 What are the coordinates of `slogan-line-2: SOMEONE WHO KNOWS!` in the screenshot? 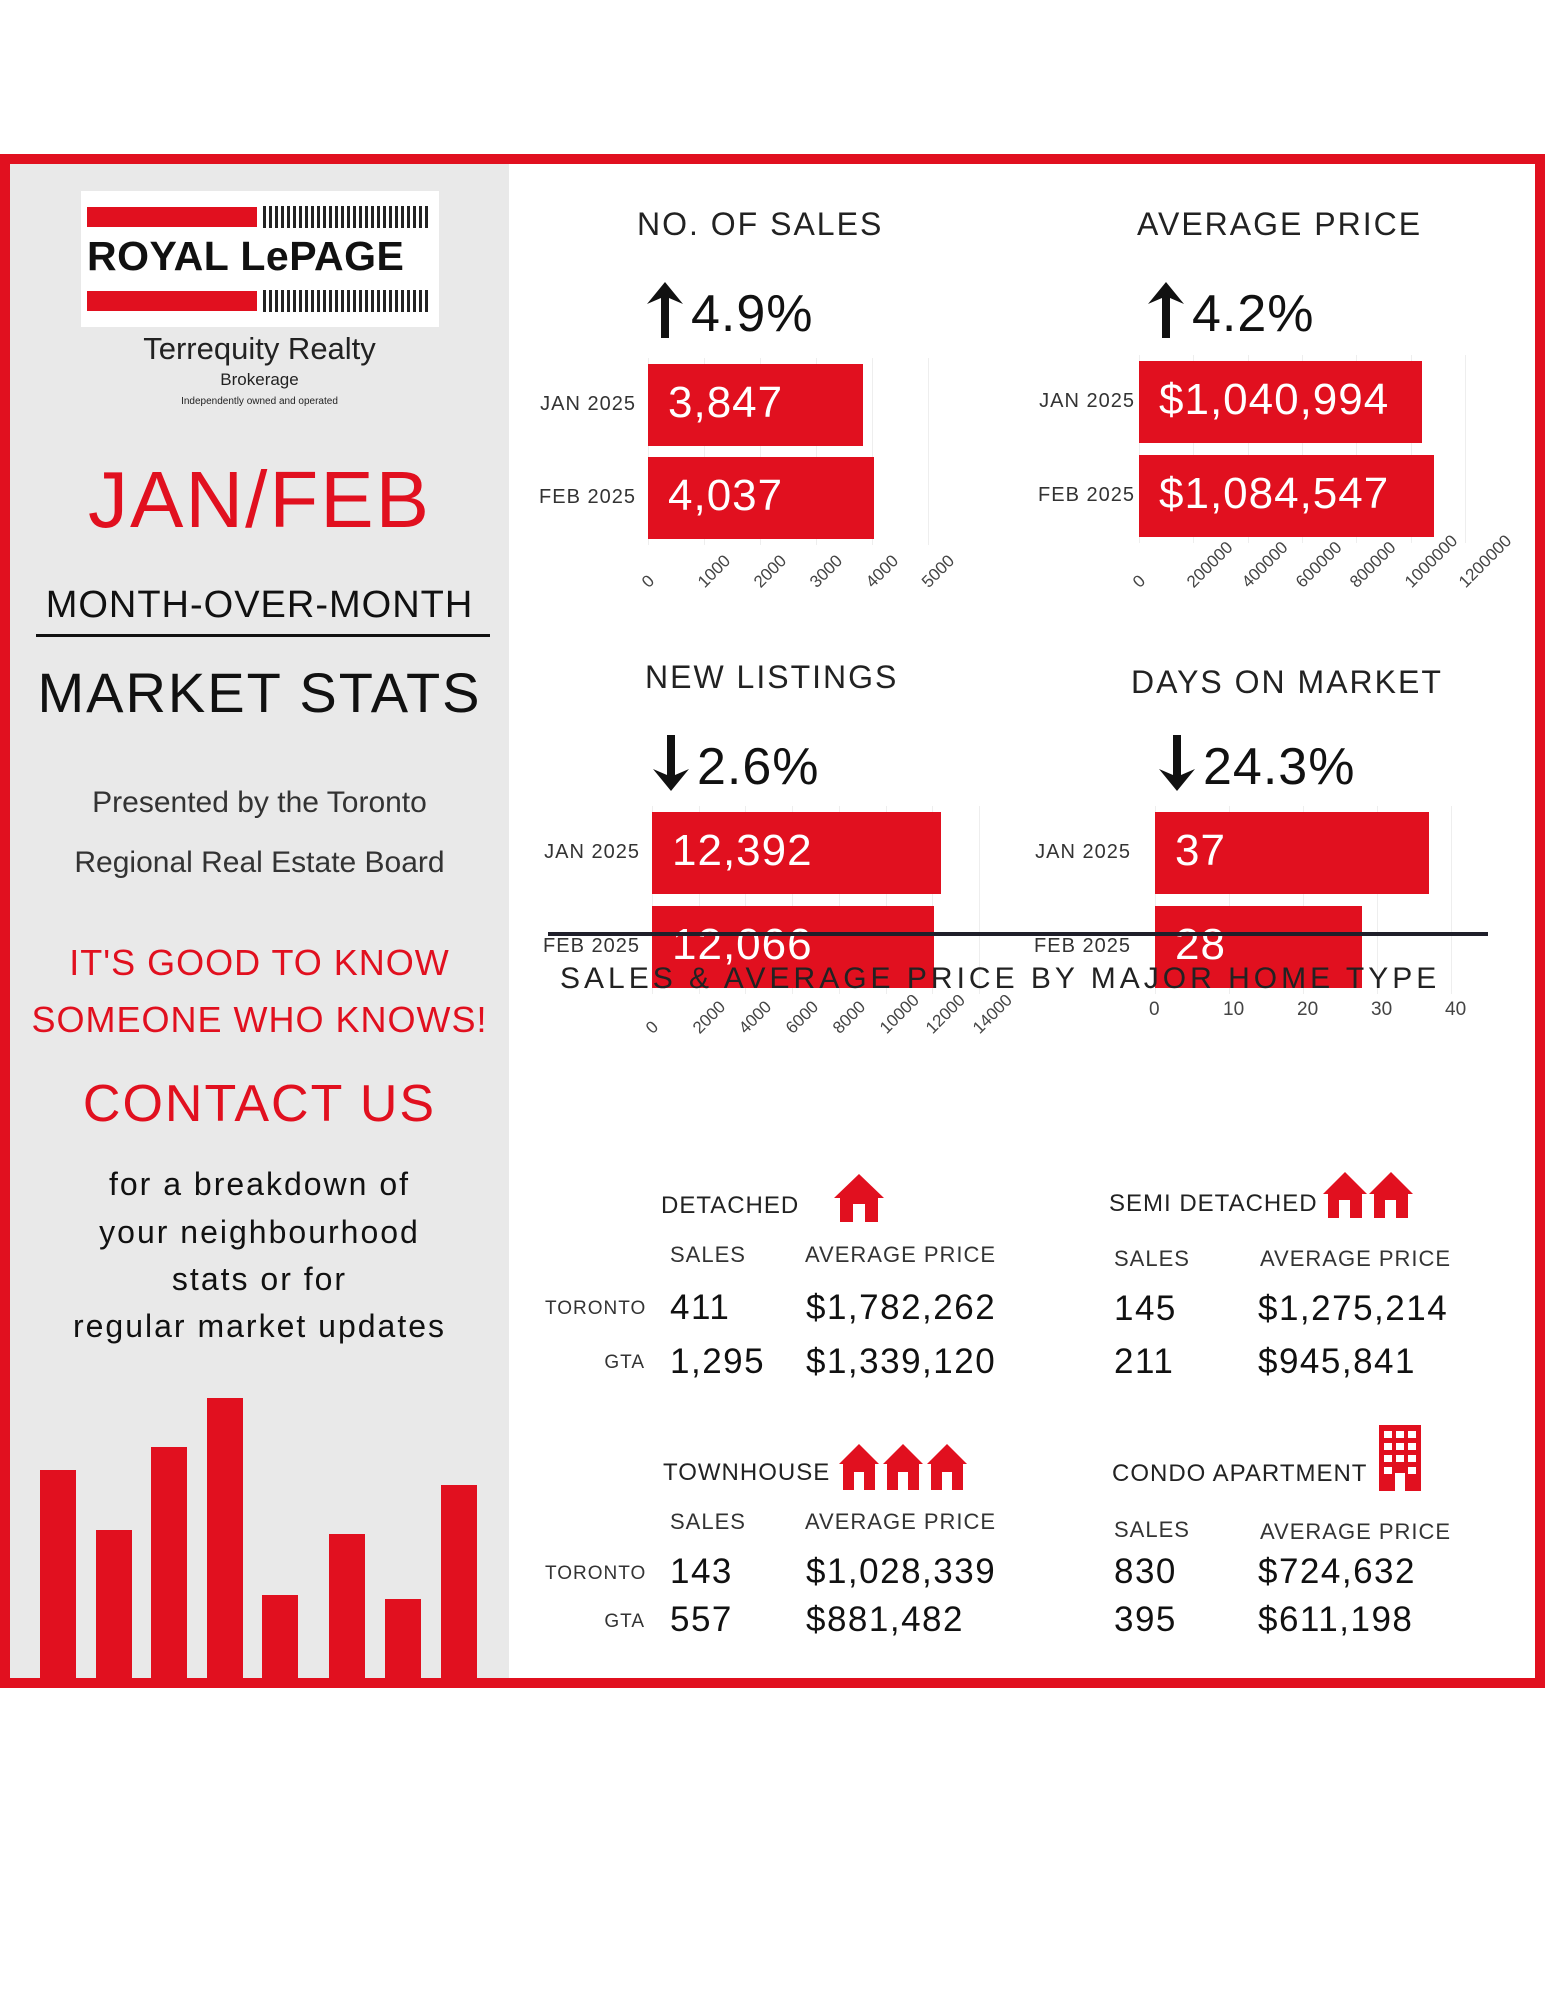 It's located at (259, 1019).